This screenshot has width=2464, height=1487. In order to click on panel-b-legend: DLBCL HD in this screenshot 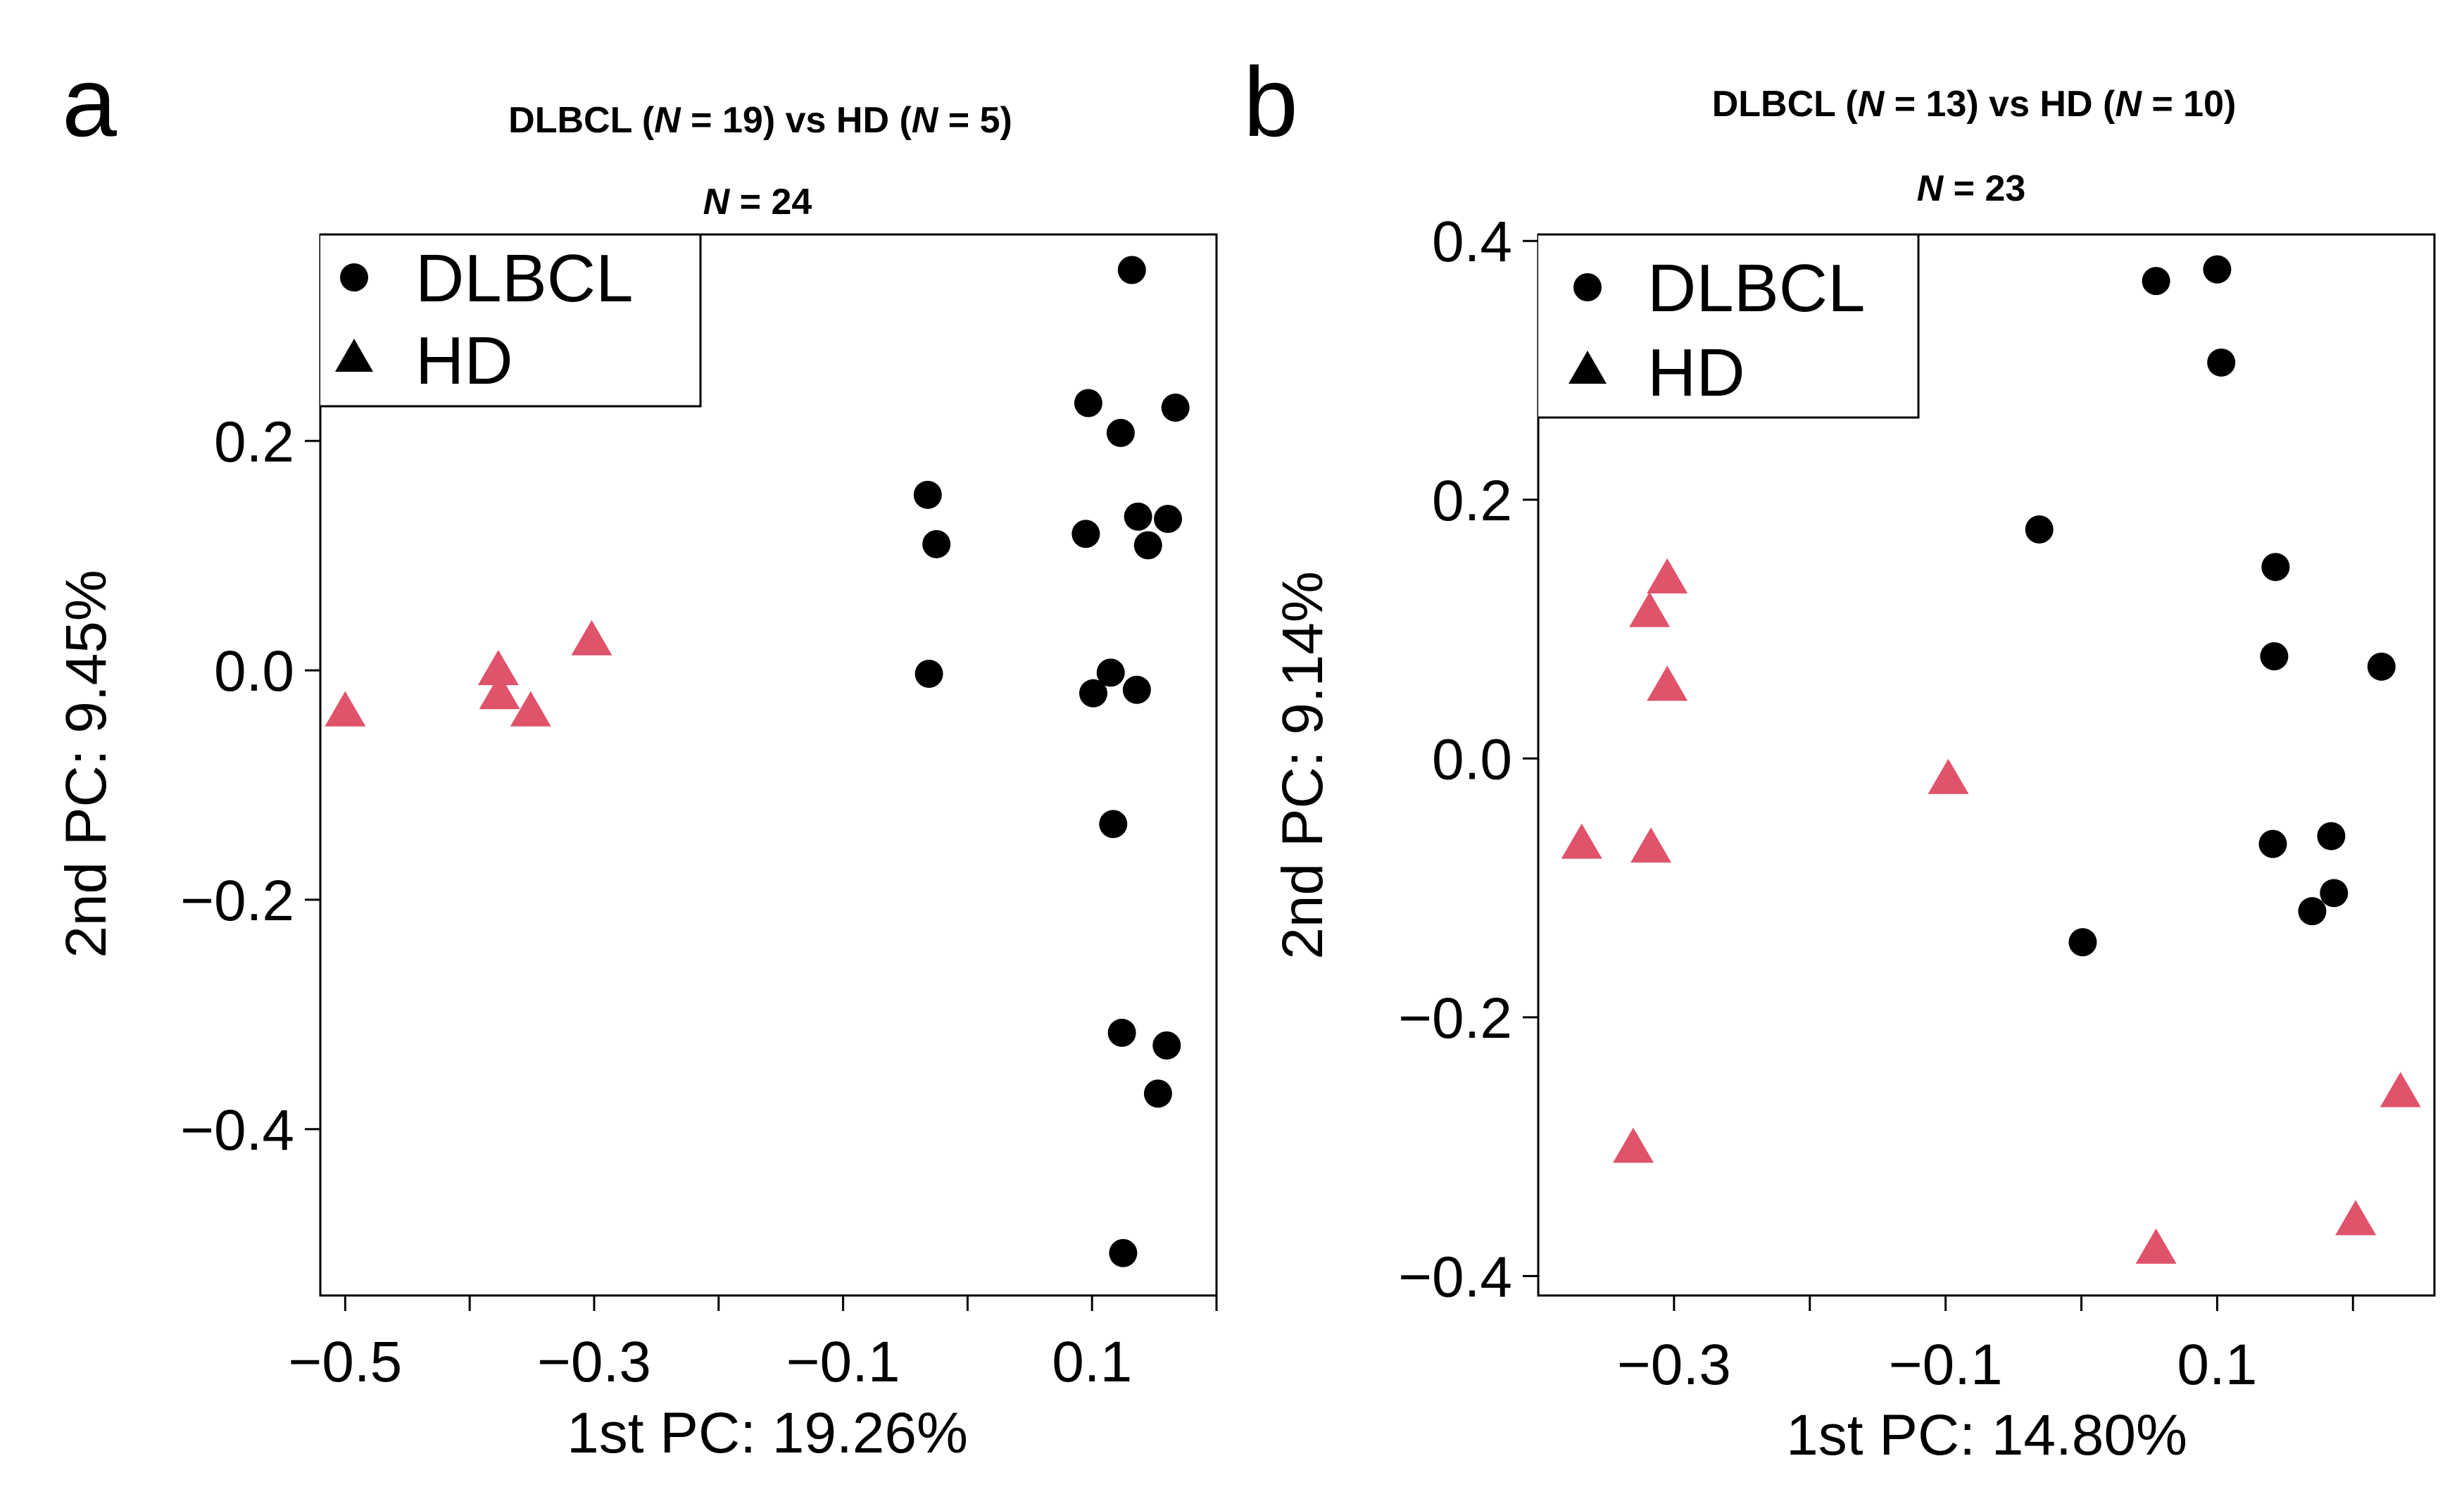, I will do `click(1729, 326)`.